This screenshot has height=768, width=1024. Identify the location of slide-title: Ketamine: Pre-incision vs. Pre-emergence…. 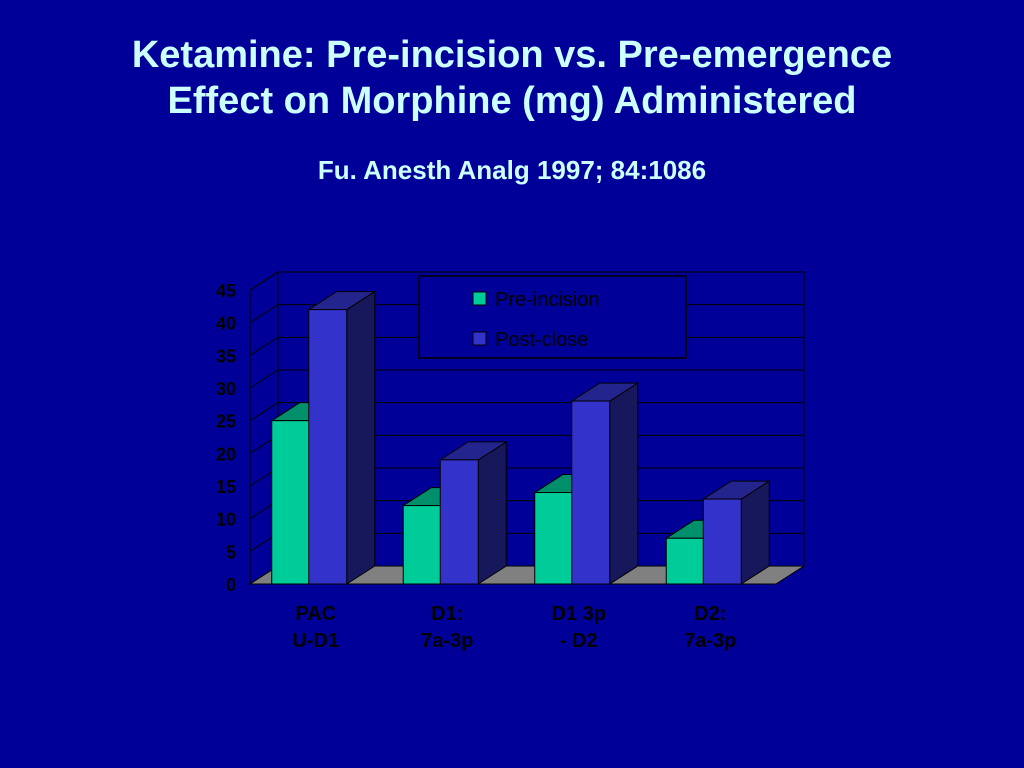
(512, 78).